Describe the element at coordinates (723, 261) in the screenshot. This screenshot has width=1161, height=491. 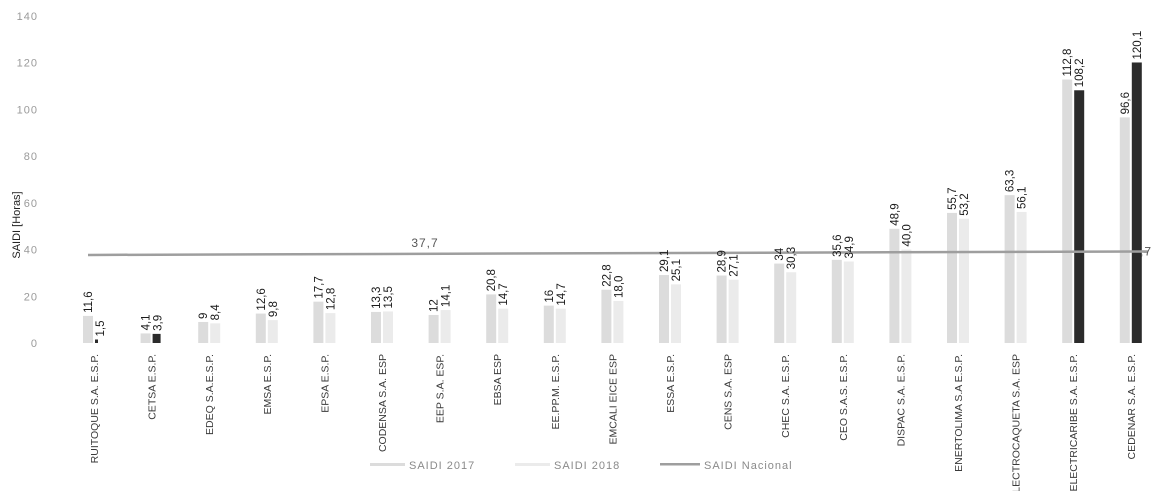
I see `value-label-2017: 28,9` at that location.